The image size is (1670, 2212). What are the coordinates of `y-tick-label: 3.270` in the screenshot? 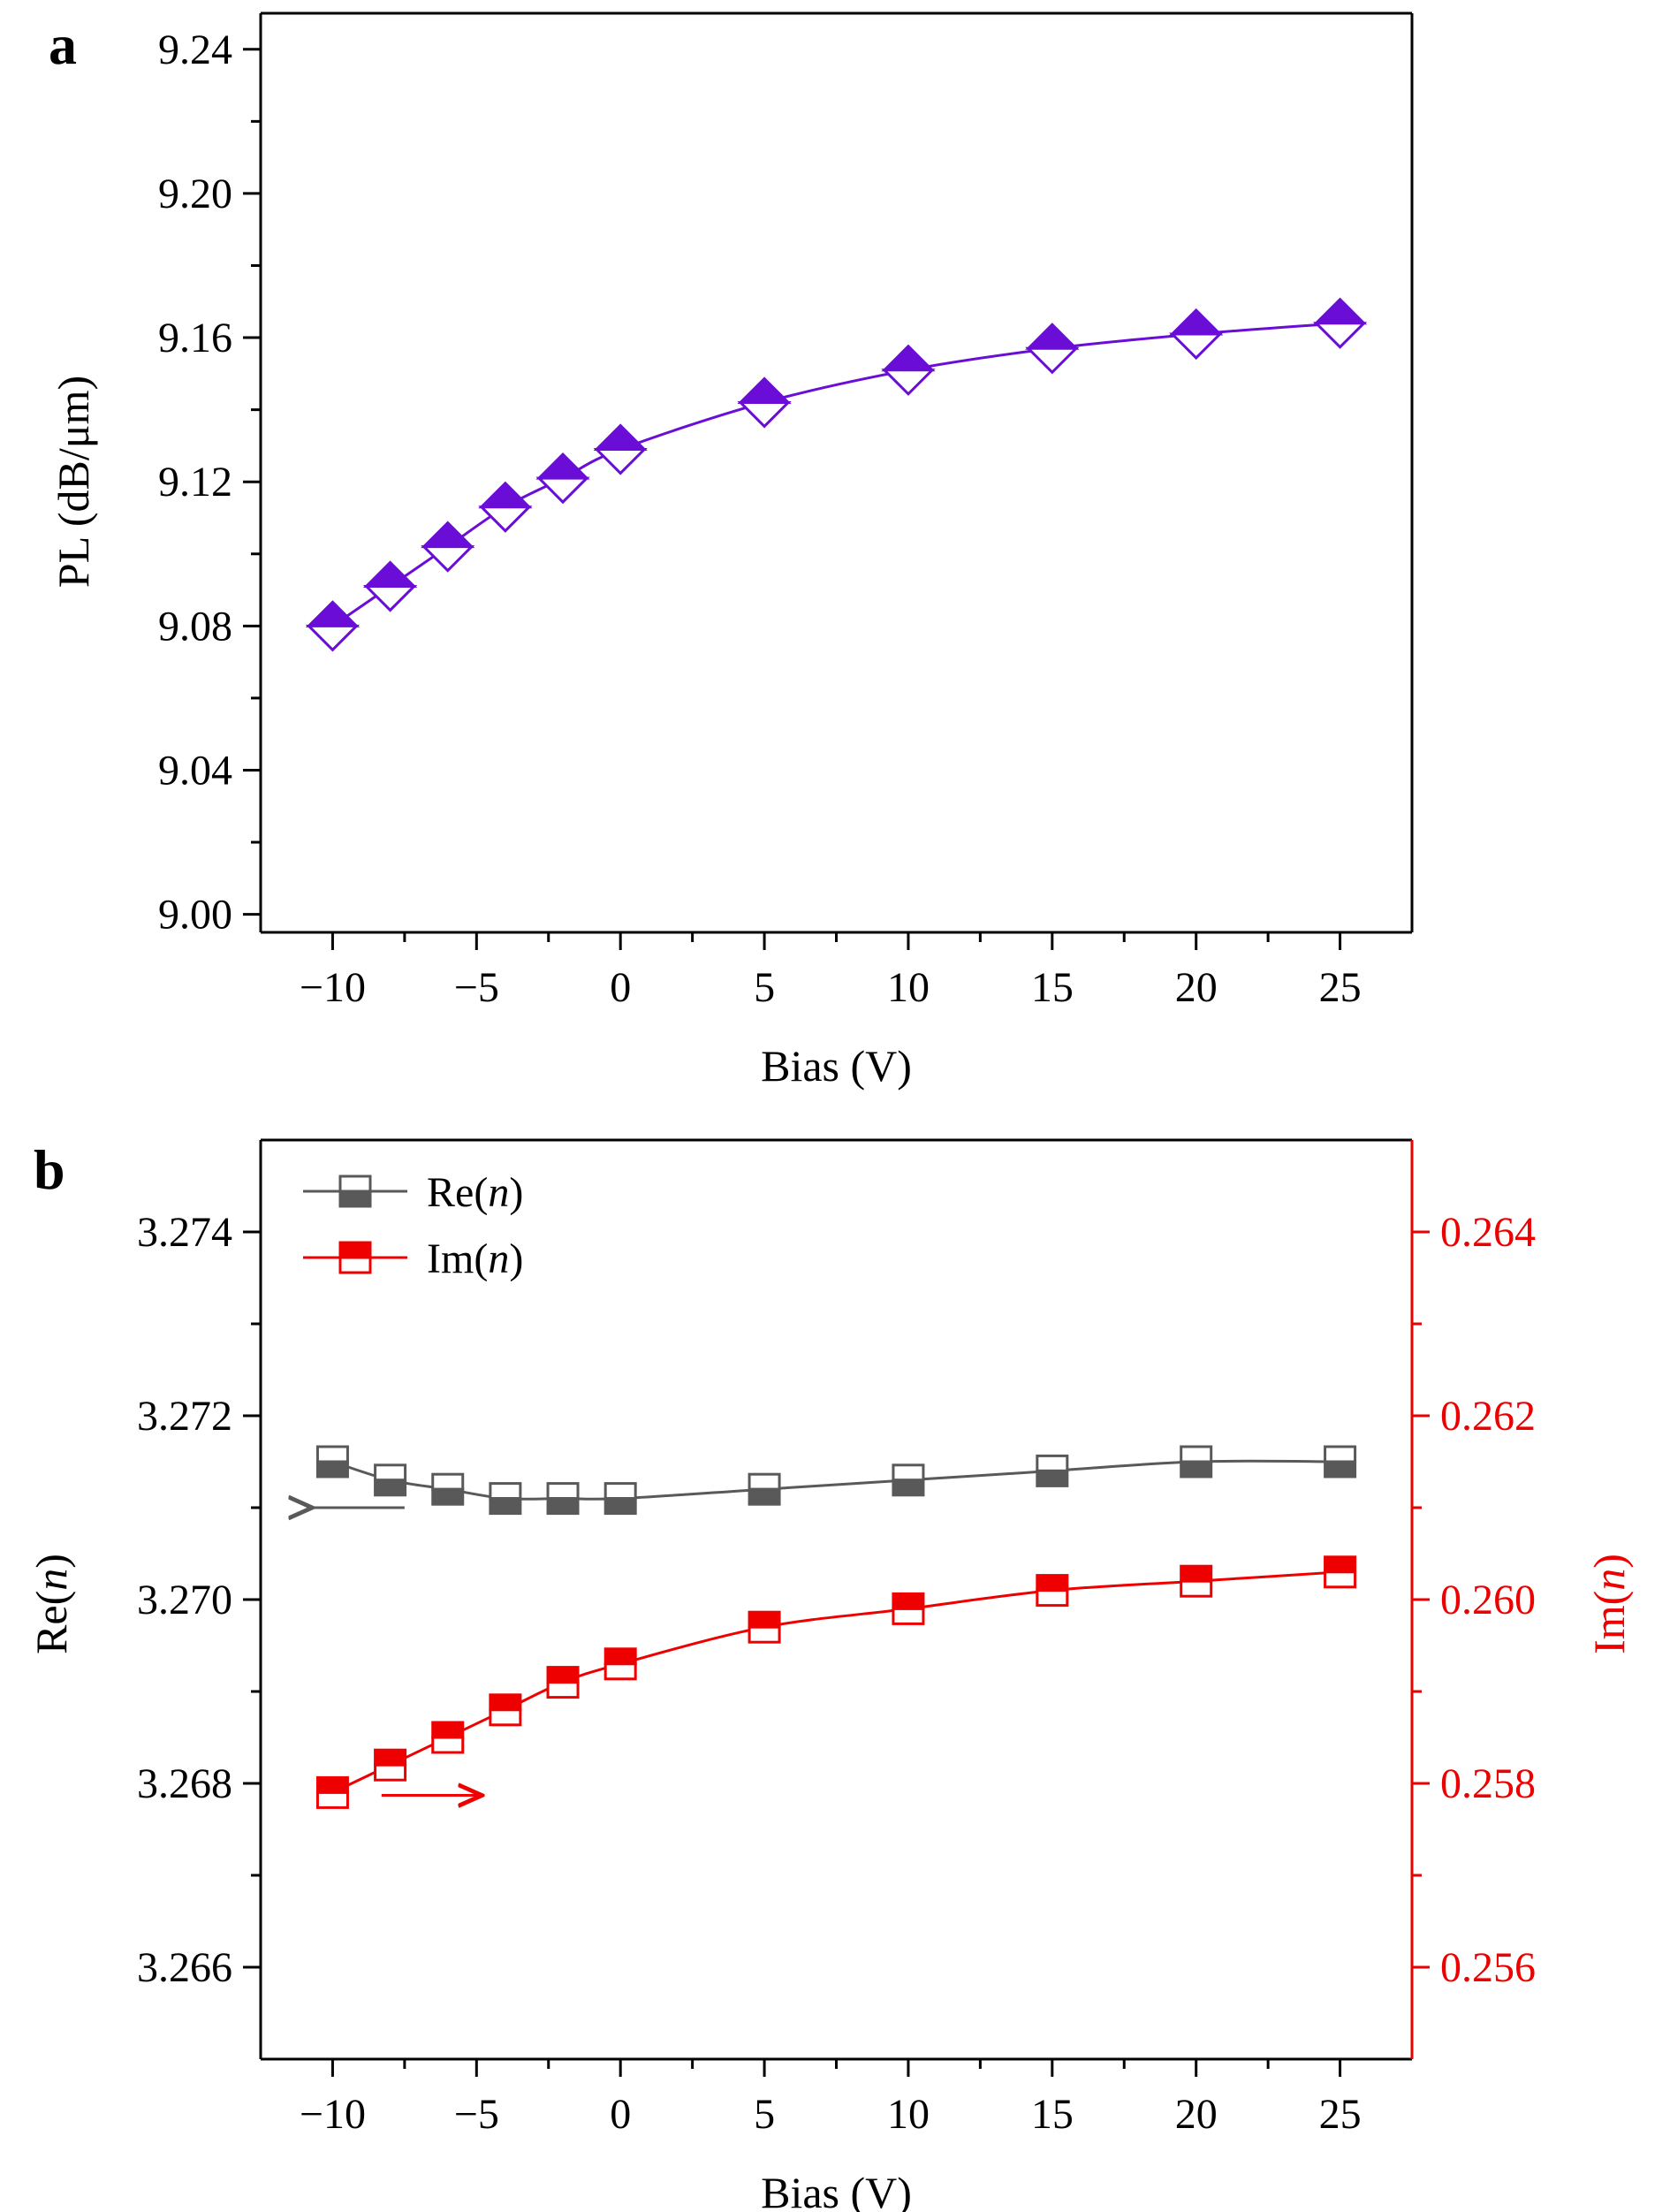 It's located at (184, 1600).